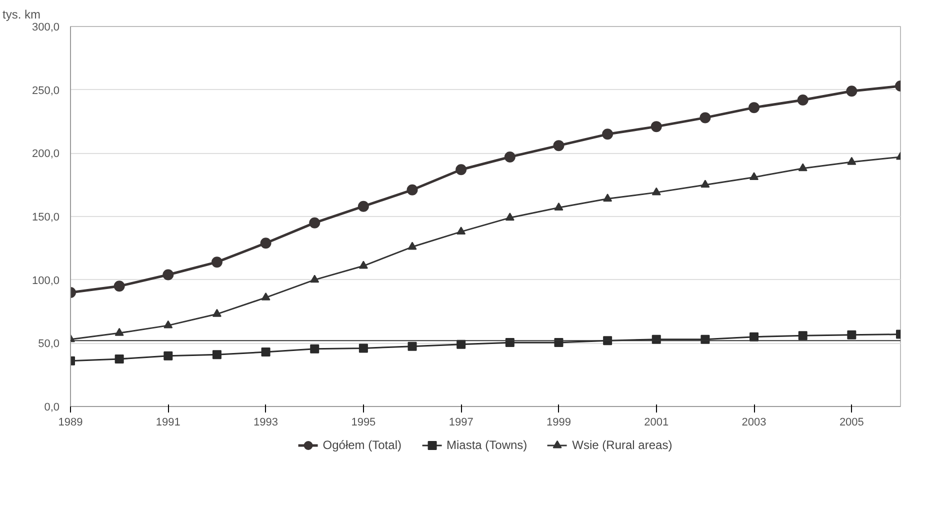 This screenshot has width=952, height=522. What do you see at coordinates (754, 422) in the screenshot?
I see `x-tick-label: 2003` at bounding box center [754, 422].